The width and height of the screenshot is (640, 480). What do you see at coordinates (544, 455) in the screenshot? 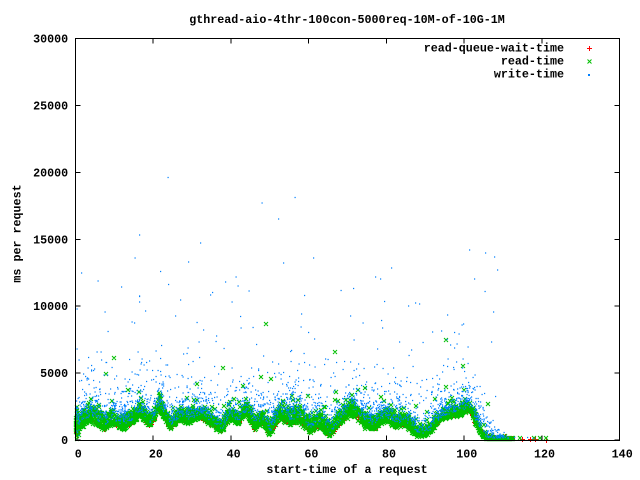
I see `svg-text: 120` at bounding box center [544, 455].